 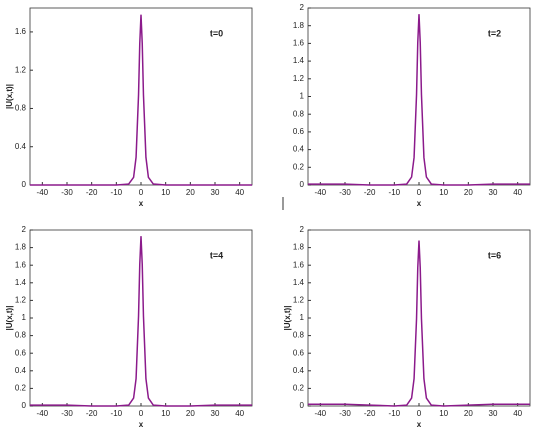 I want to click on annotation: t=2, so click(x=494, y=33).